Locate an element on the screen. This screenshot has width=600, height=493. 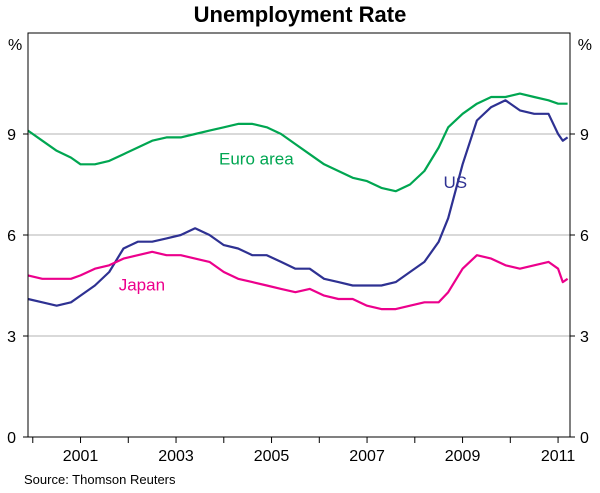
source-note: Source: Thomson Reuters is located at coordinates (100, 479).